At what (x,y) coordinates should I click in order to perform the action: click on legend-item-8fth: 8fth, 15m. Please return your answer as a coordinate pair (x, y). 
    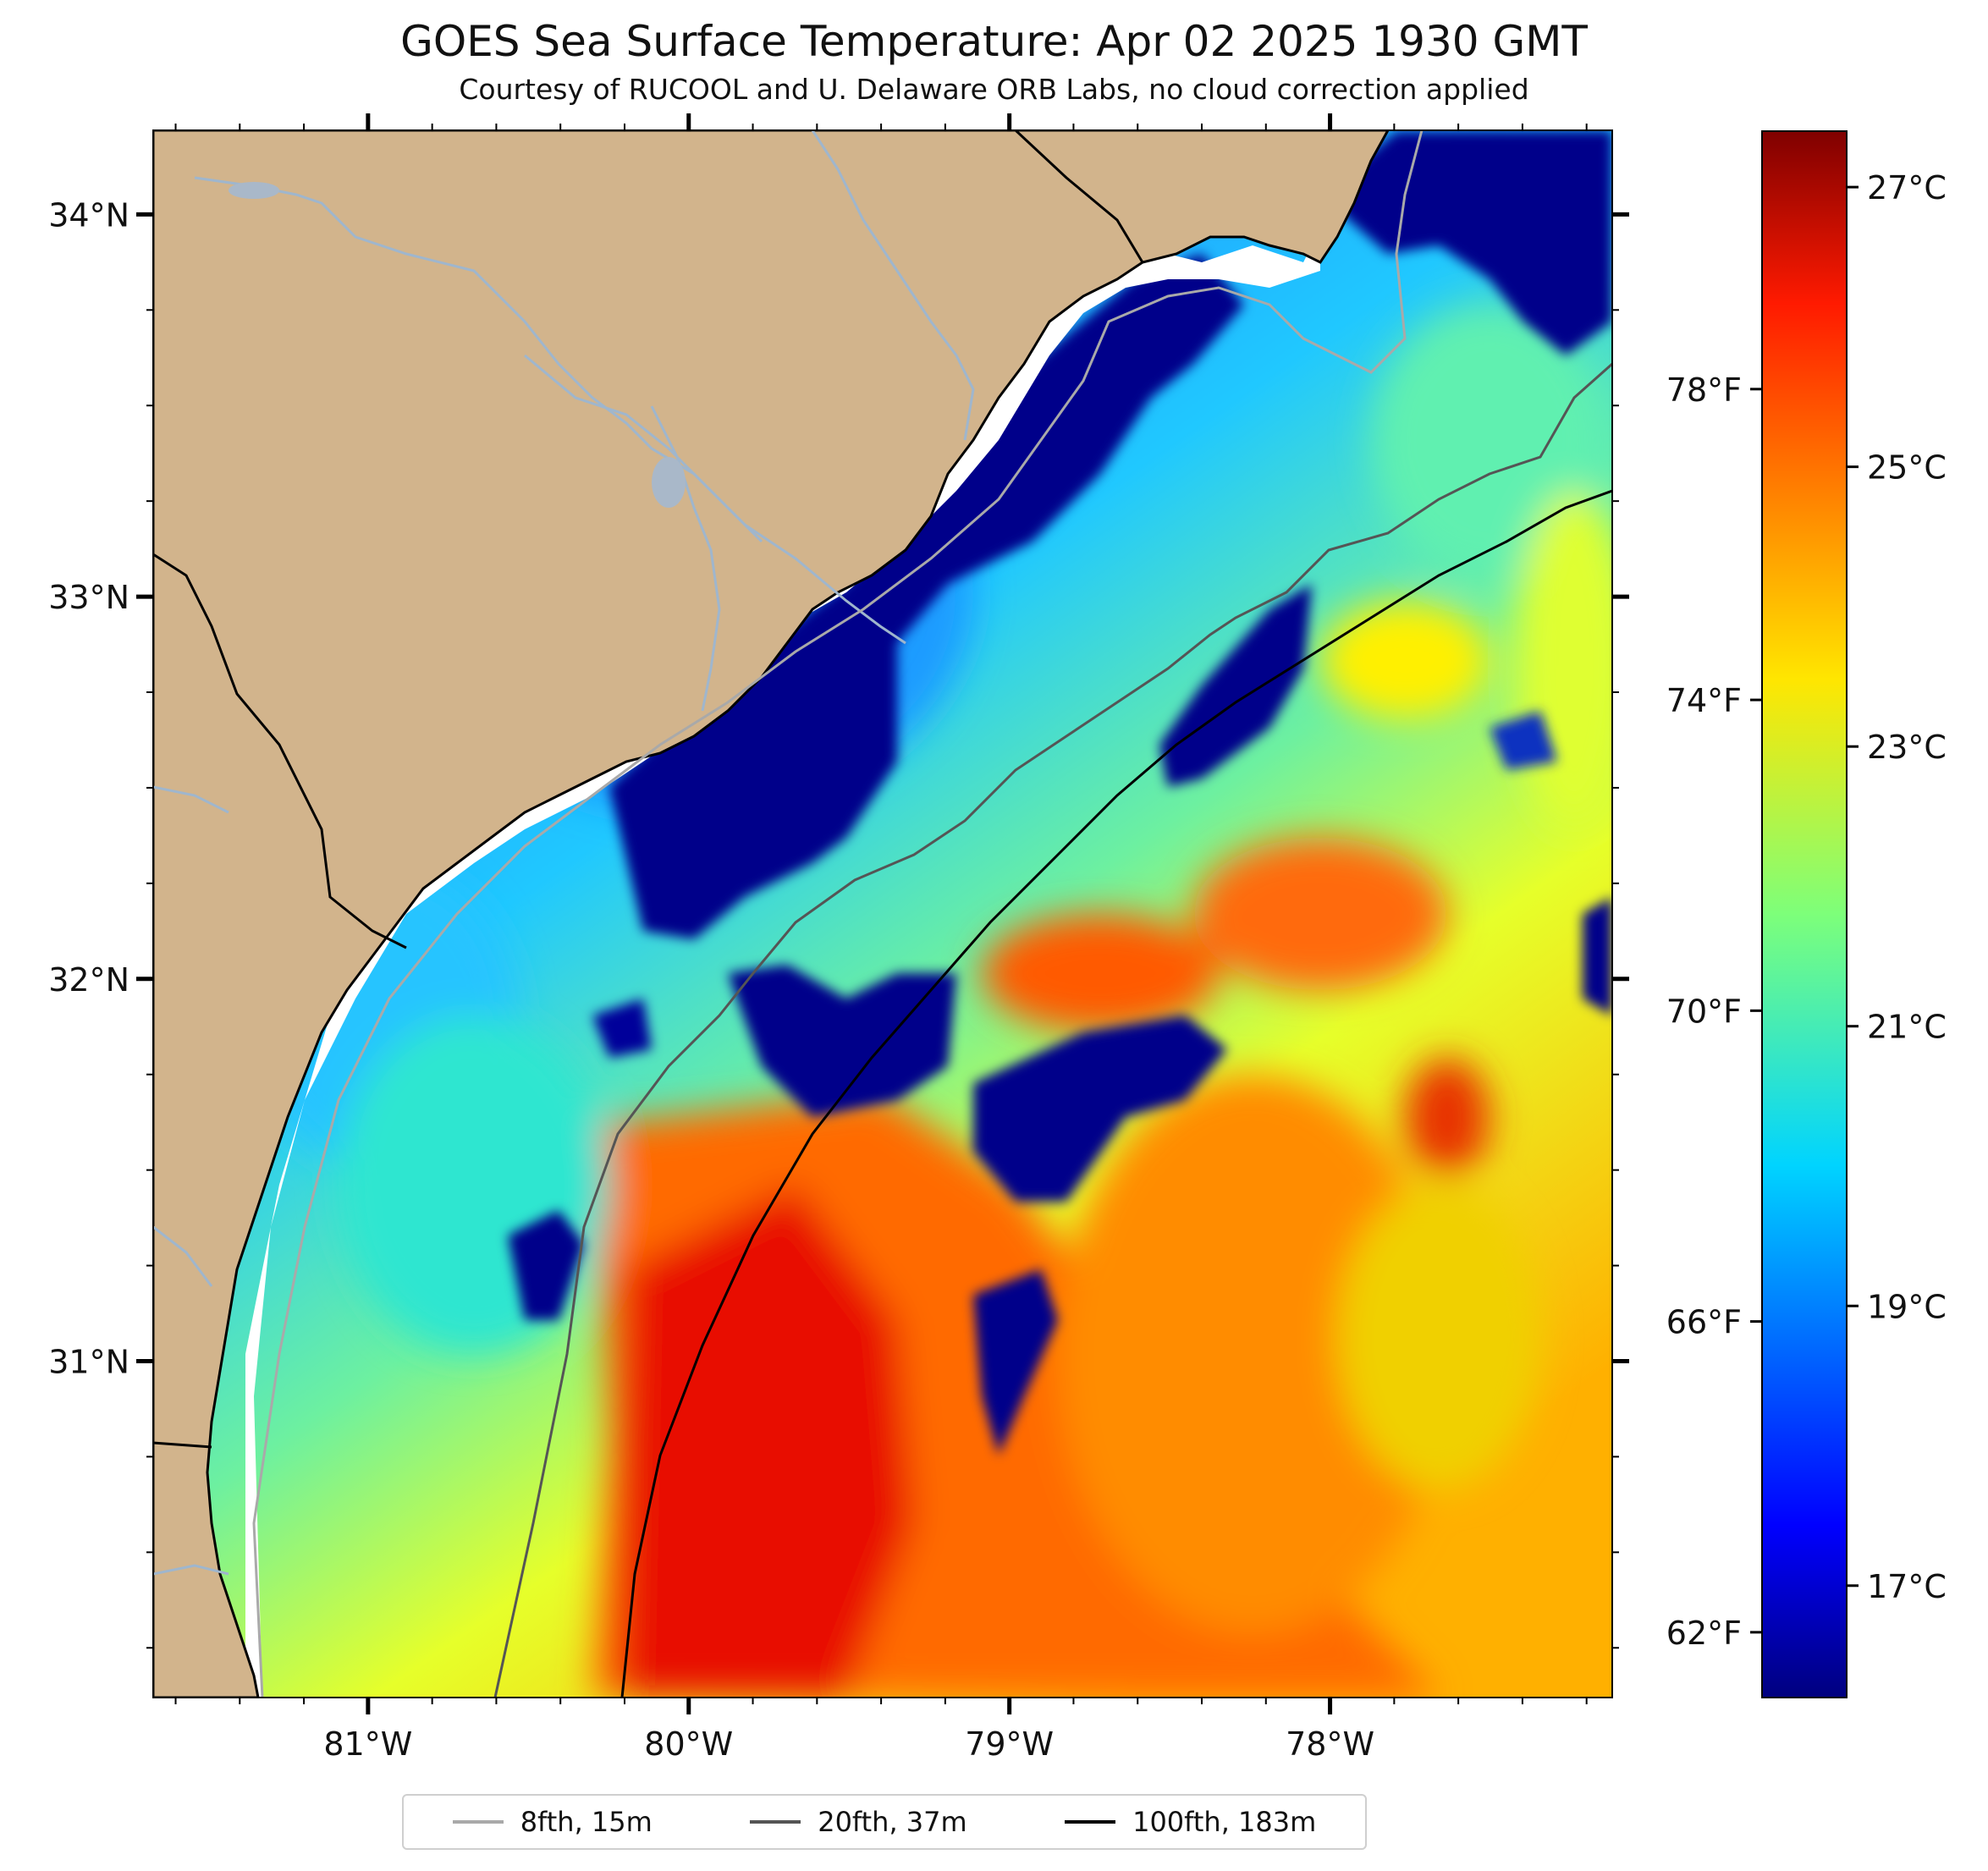
    Looking at the image, I should click on (552, 1822).